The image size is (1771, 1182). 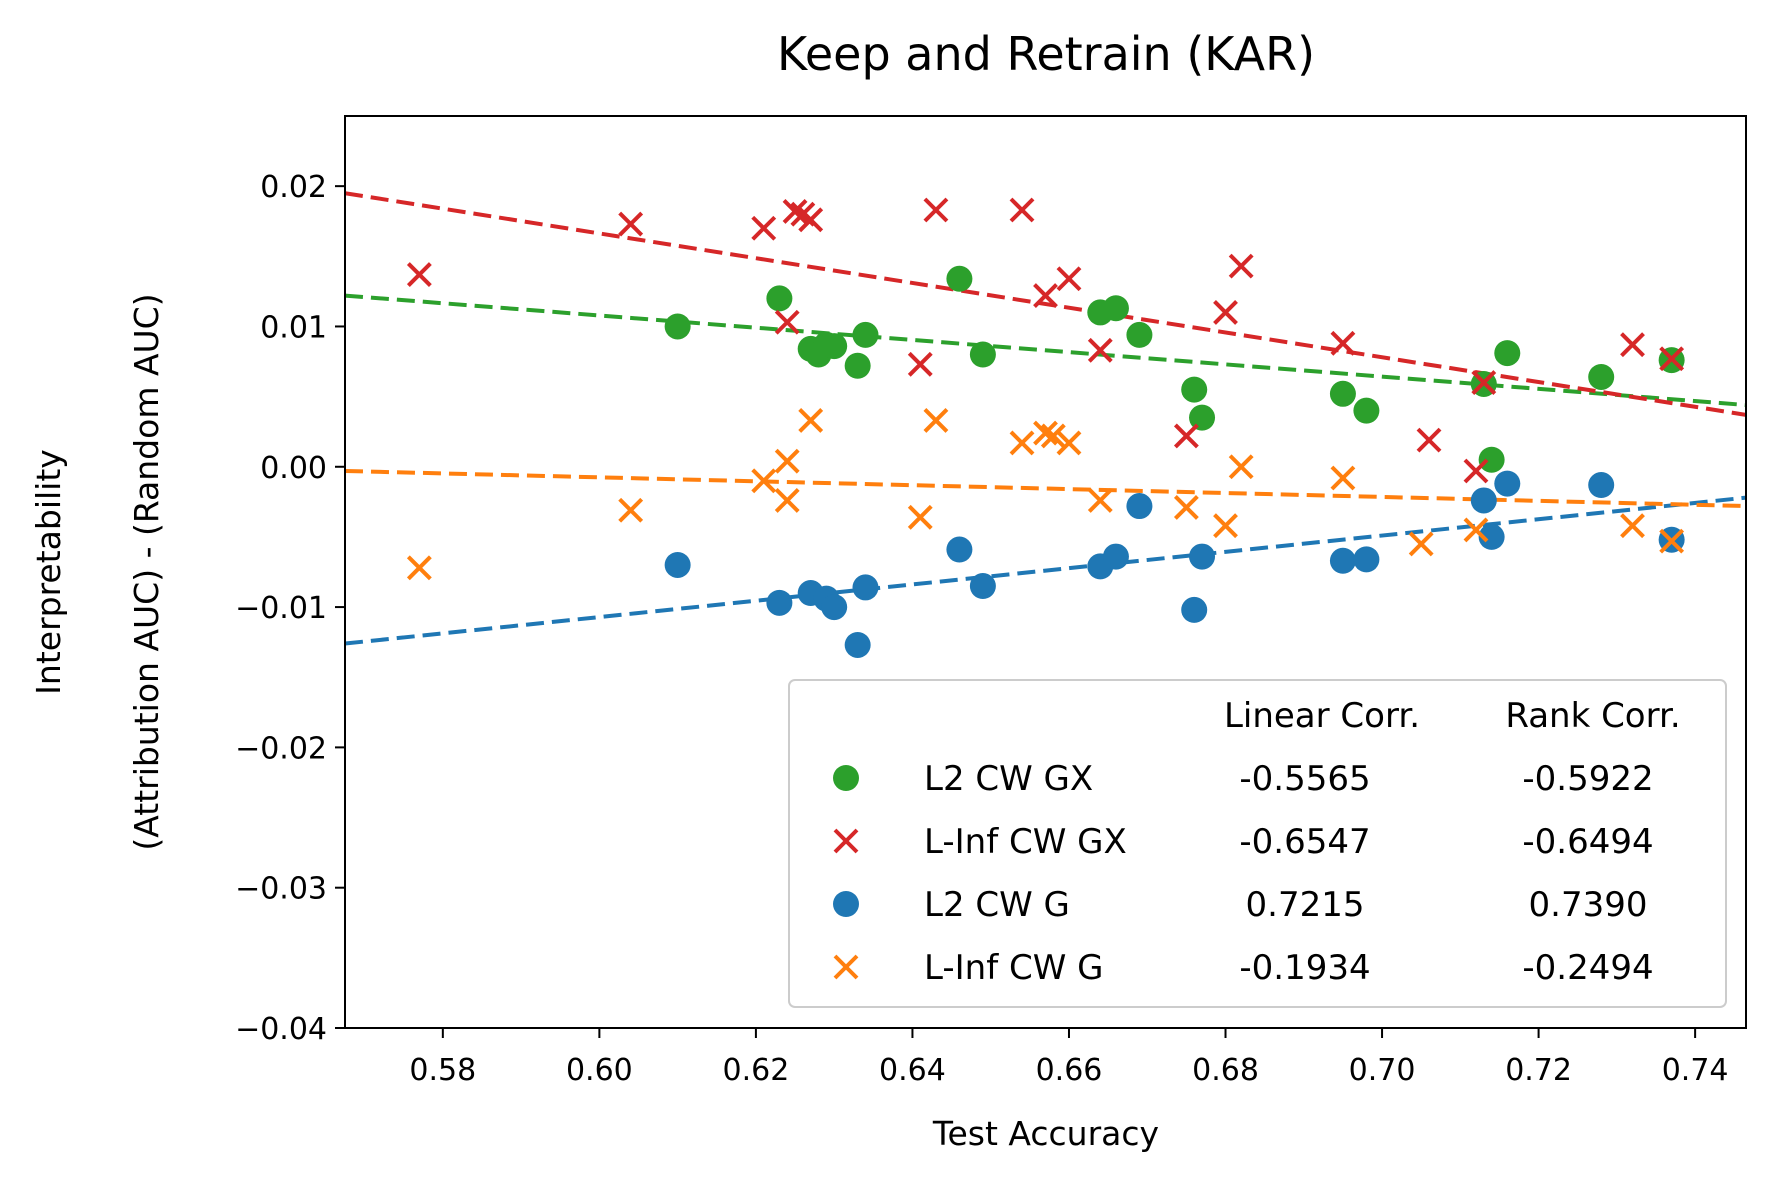 I want to click on legend-row: L2 CW GX -0.5565 -0.5922, so click(x=1243, y=779).